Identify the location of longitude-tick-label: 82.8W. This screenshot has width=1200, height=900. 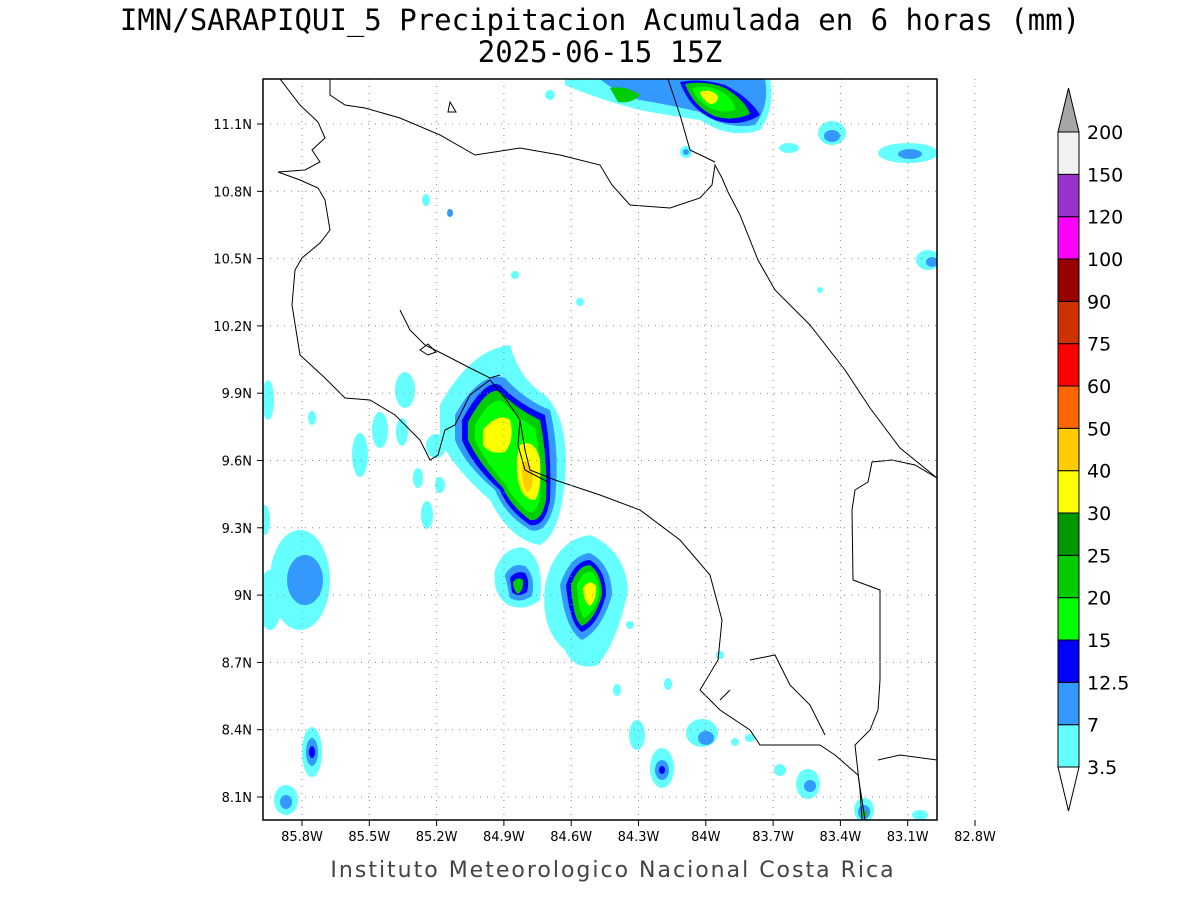
(975, 837).